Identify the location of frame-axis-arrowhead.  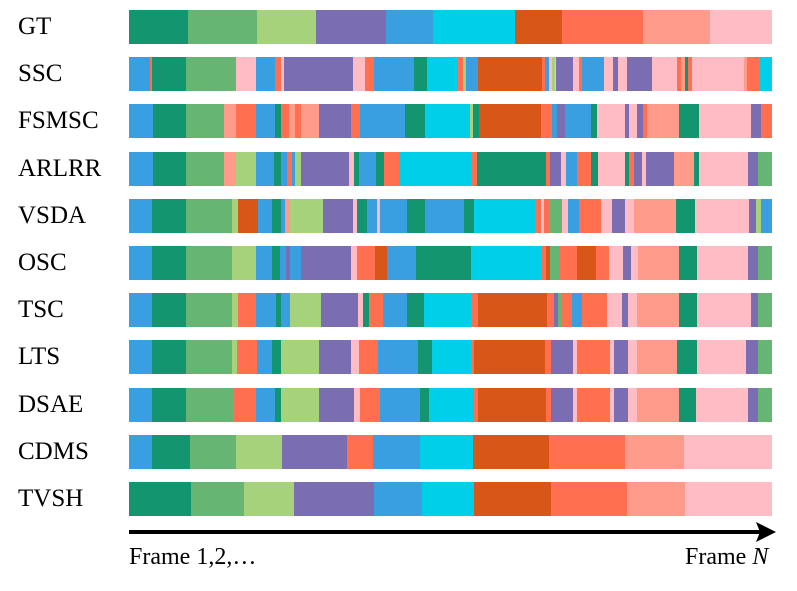
(766, 532).